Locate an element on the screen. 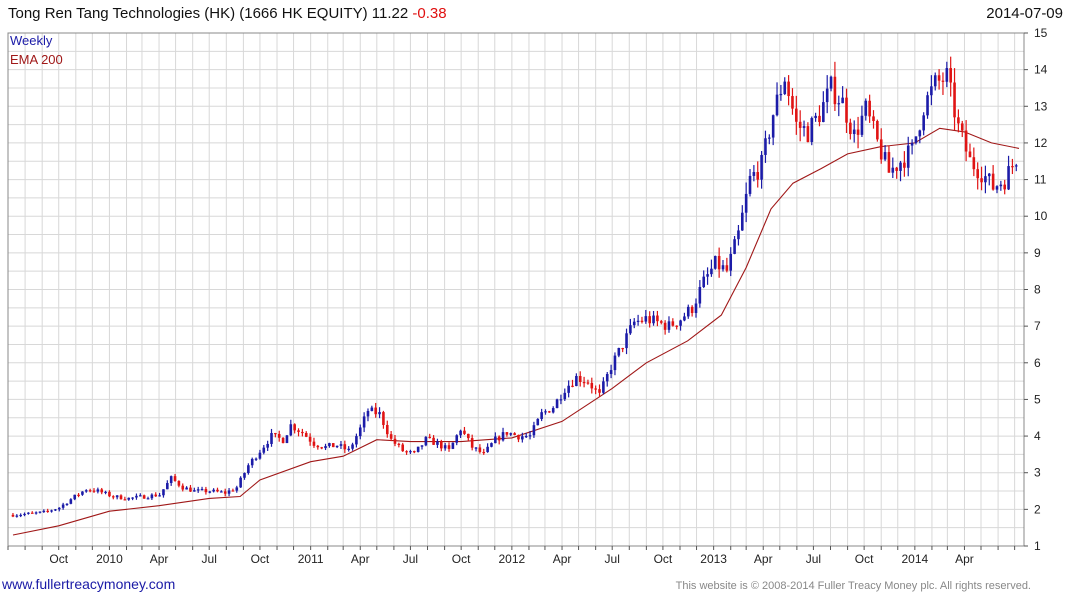  website-link: www.fullertreacymoney.com is located at coordinates (89, 584).